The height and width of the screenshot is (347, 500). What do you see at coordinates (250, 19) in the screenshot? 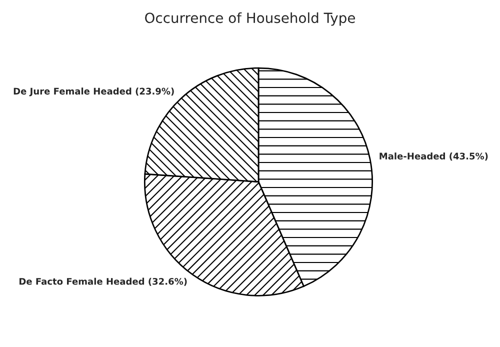
I see `chart-title: Occurrence of Household Type` at bounding box center [250, 19].